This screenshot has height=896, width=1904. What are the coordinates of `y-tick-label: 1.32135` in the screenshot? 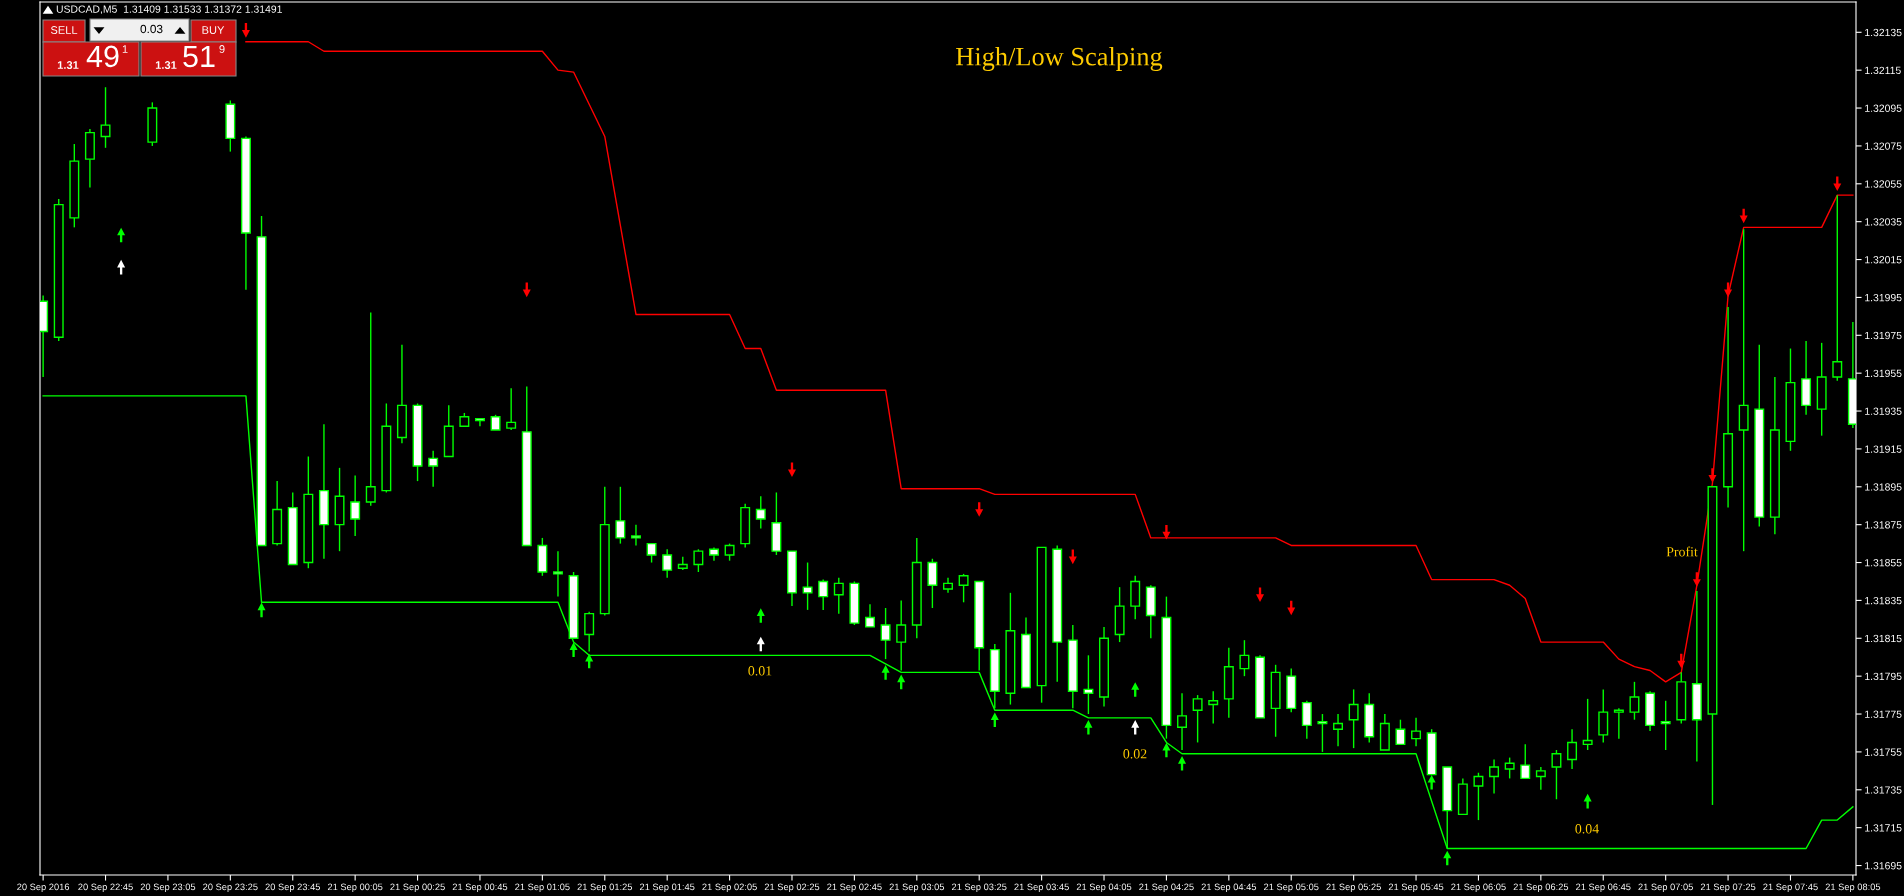 It's located at (1883, 32).